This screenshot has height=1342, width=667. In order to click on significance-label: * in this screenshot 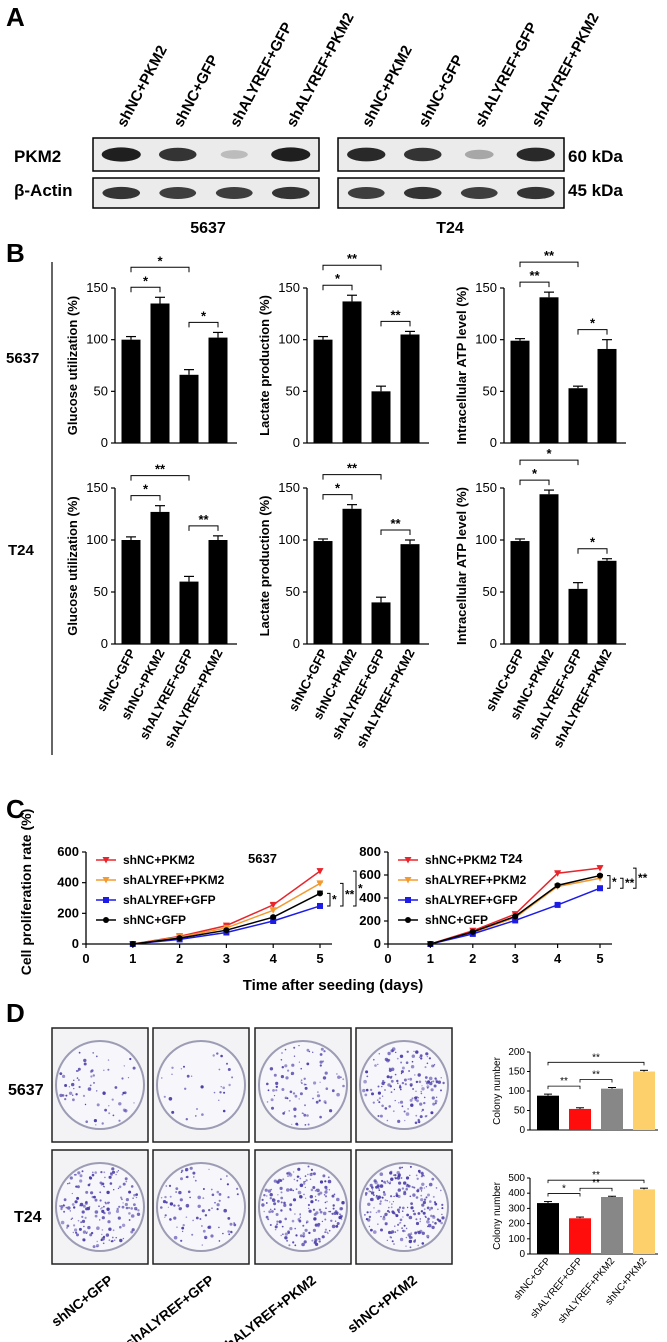, I will do `click(593, 323)`.